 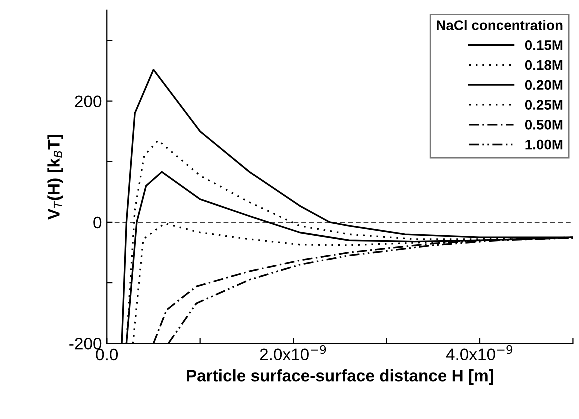 What do you see at coordinates (340, 378) in the screenshot?
I see `x-axis-title: Particle surface-surface distance H [m]` at bounding box center [340, 378].